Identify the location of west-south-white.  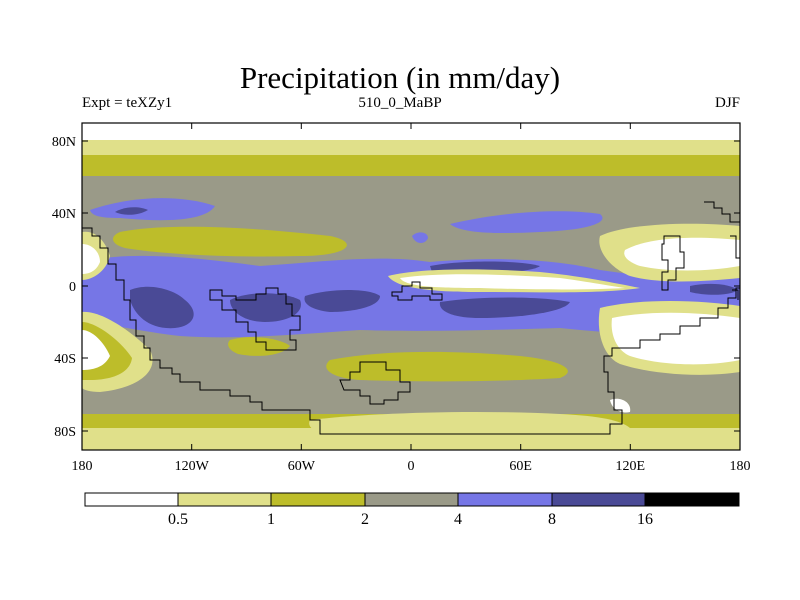
(96, 350).